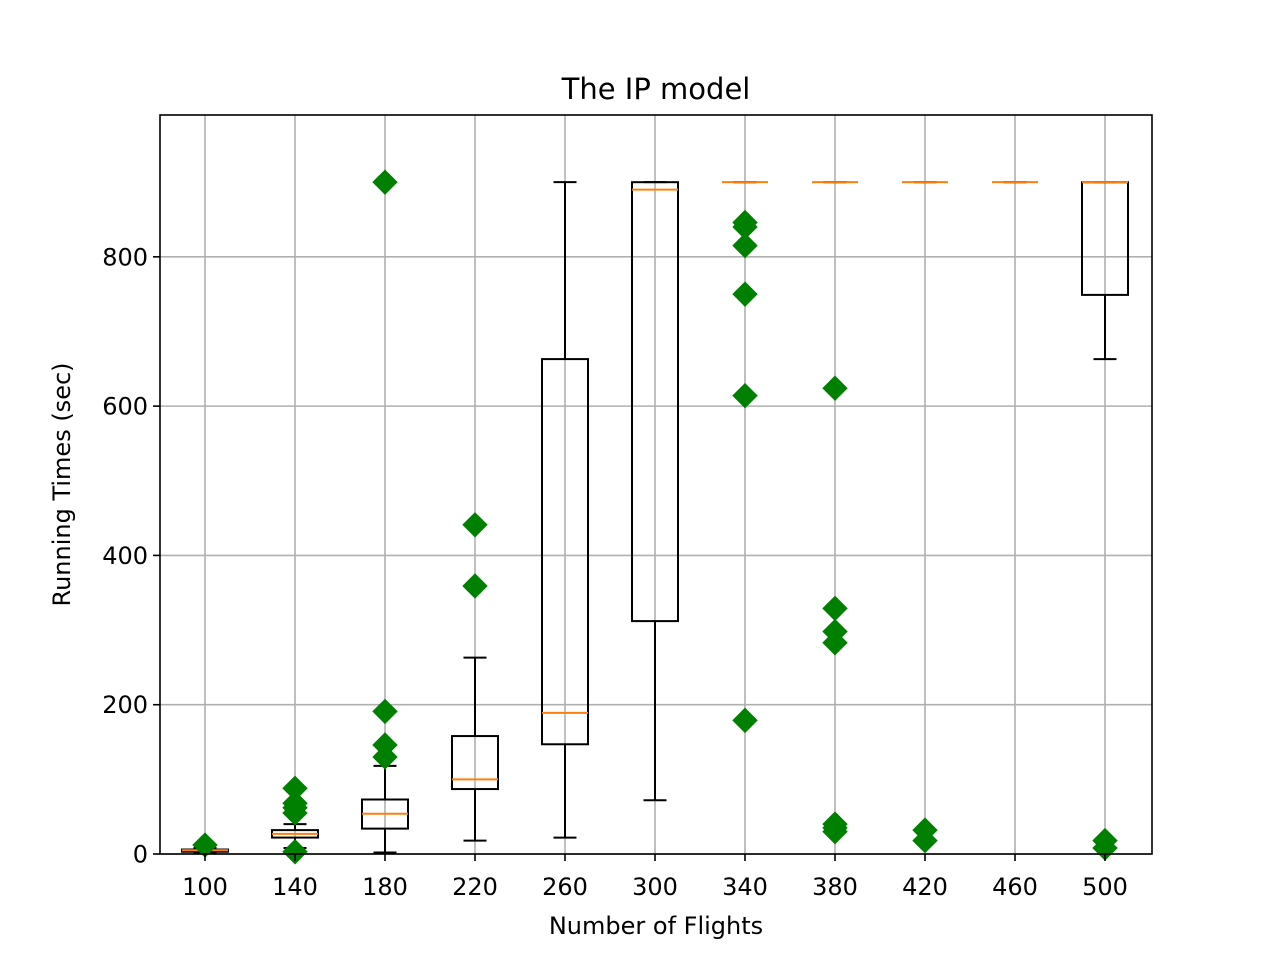  What do you see at coordinates (656, 926) in the screenshot?
I see `x-axis-label: Number of Flights` at bounding box center [656, 926].